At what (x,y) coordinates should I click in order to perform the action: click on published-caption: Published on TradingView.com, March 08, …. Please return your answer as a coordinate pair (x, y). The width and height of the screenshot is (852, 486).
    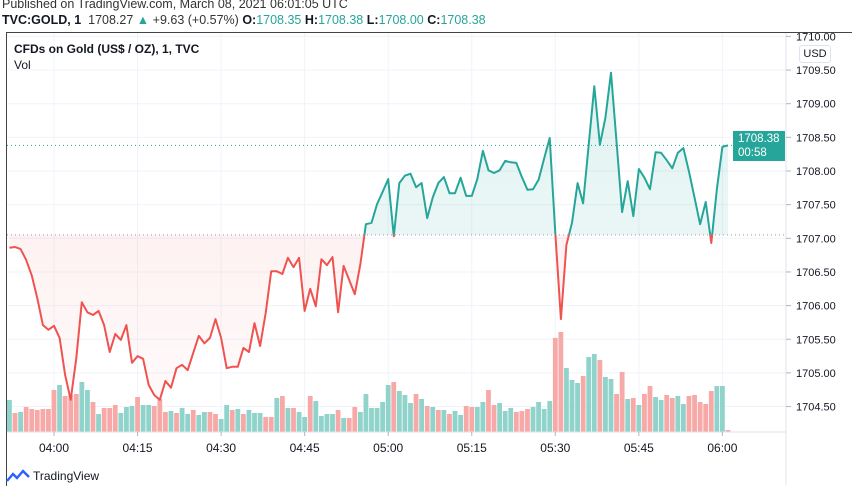
    Looking at the image, I should click on (175, 5).